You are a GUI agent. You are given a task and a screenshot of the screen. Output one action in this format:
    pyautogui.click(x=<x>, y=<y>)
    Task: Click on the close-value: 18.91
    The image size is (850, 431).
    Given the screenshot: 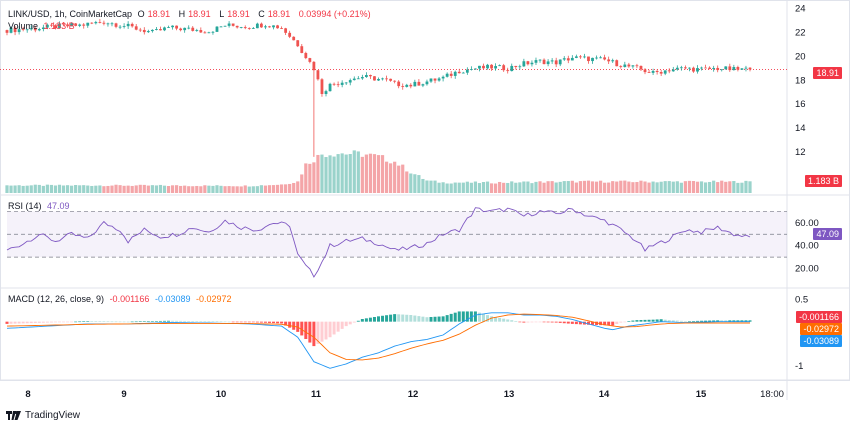 What is the action you would take?
    pyautogui.click(x=279, y=14)
    